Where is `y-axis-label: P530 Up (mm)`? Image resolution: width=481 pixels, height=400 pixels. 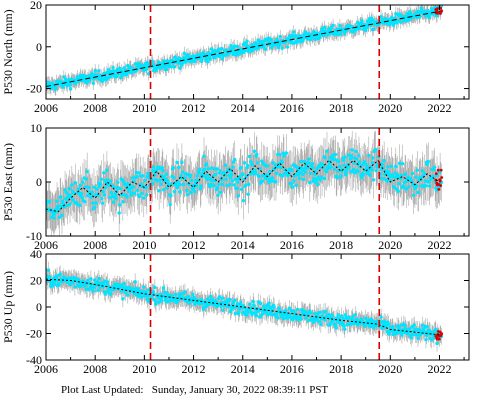
y-axis-label: P530 Up (mm) is located at coordinates (8, 307).